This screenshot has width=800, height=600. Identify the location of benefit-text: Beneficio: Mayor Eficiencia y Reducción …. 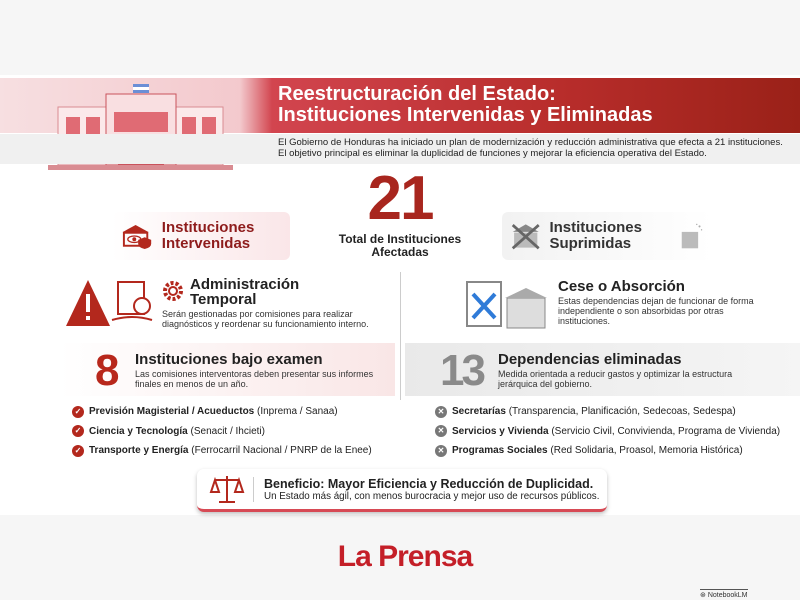
(426, 489).